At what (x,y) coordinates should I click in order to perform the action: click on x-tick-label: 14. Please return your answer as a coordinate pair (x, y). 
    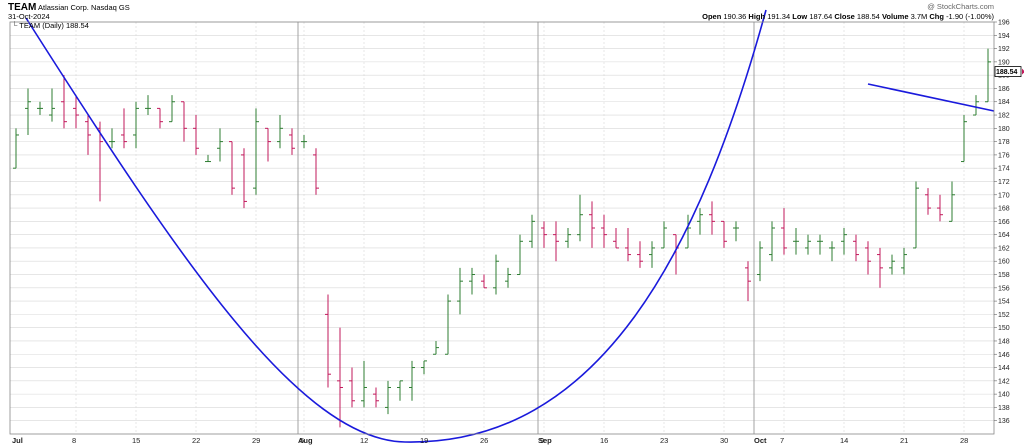
    Looking at the image, I should click on (844, 440).